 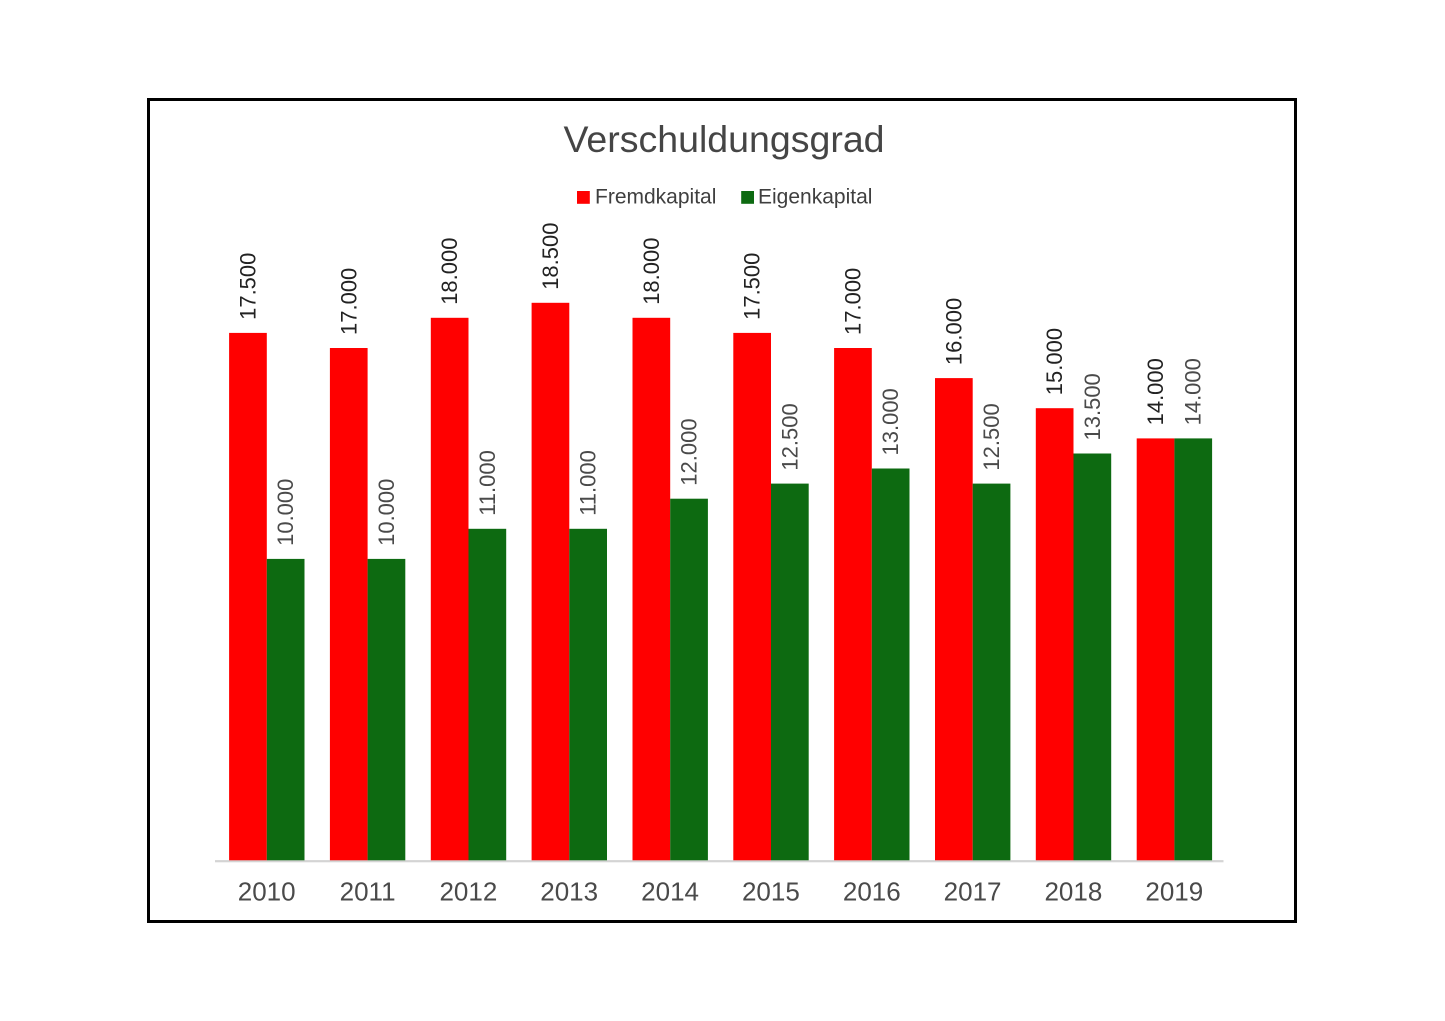 What do you see at coordinates (689, 451) in the screenshot?
I see `svg-text: 12.000` at bounding box center [689, 451].